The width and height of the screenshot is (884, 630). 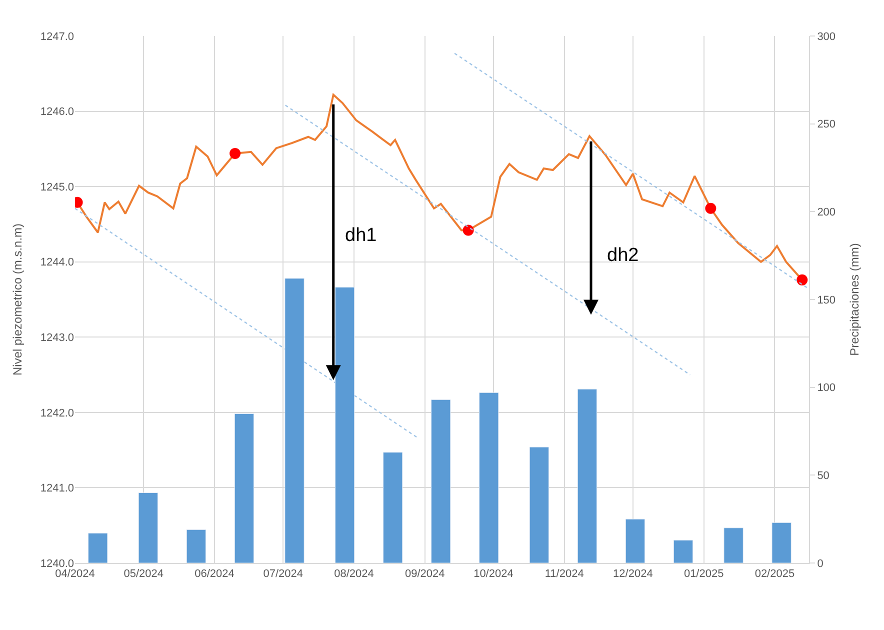 What do you see at coordinates (57, 36) in the screenshot?
I see `y-tick-label: 1247.0` at bounding box center [57, 36].